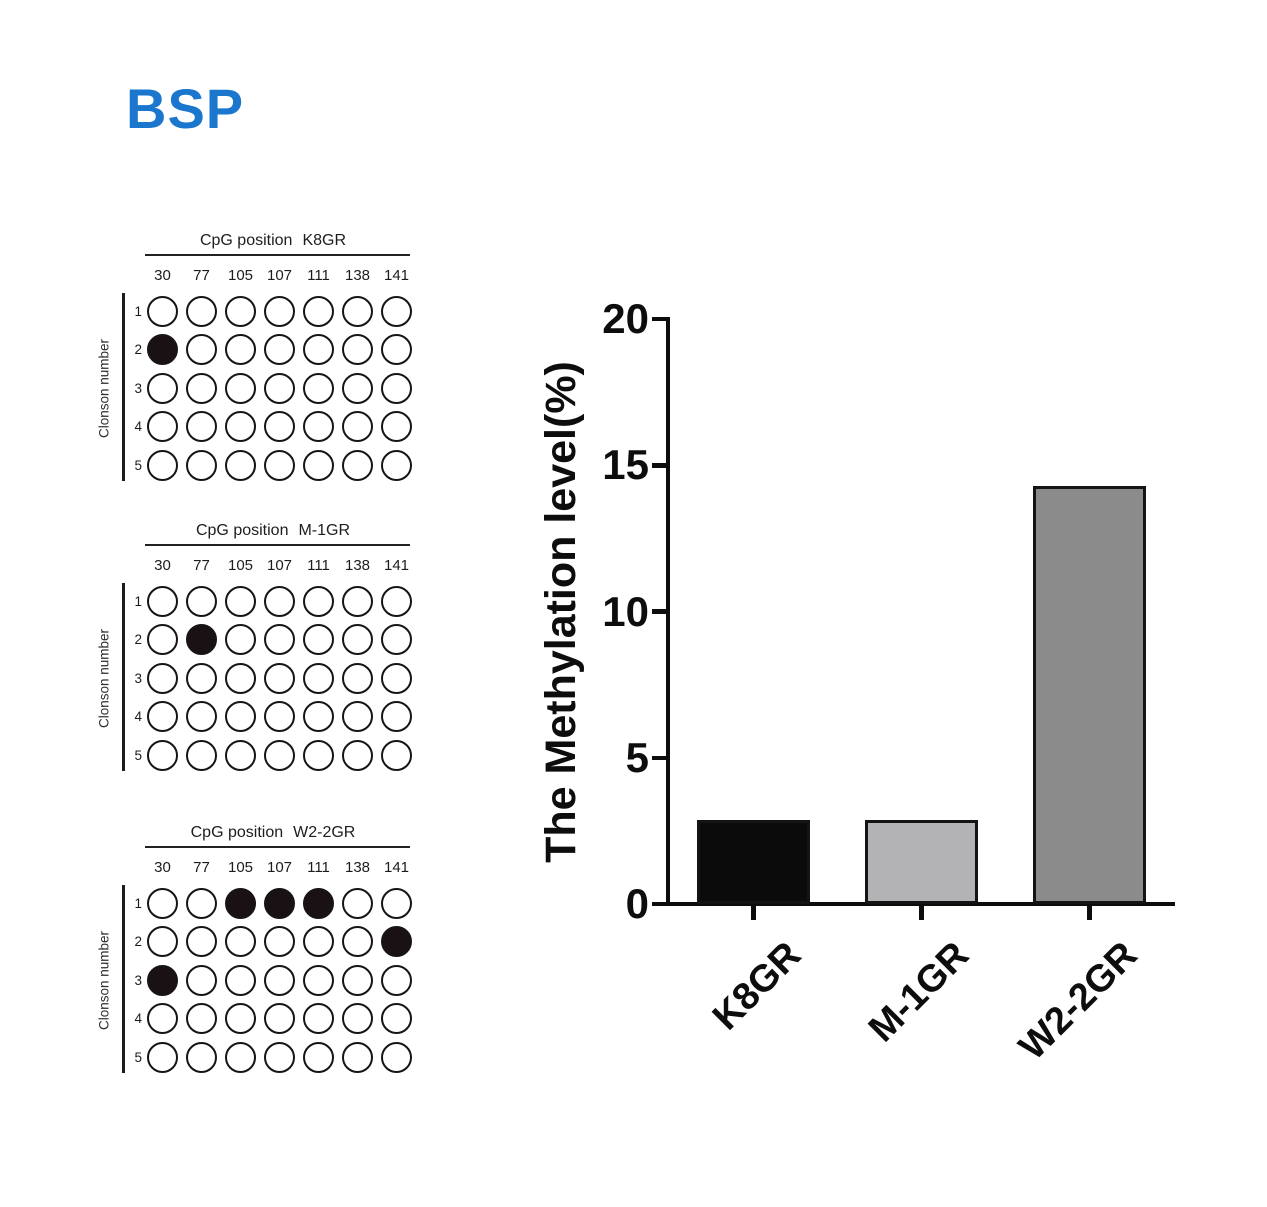  I want to click on cpg-position-label: 105, so click(240, 867).